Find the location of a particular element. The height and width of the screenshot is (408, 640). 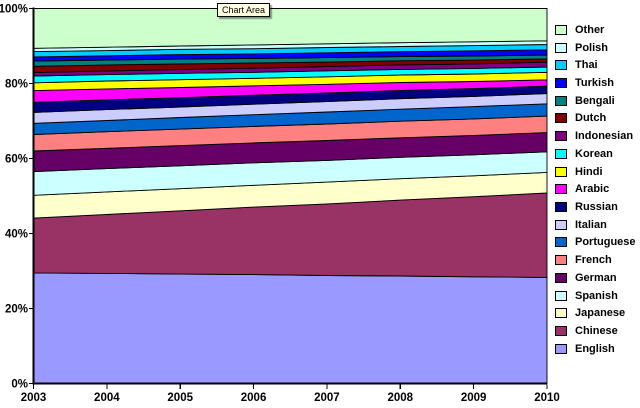

legend-label: Russian is located at coordinates (596, 207).